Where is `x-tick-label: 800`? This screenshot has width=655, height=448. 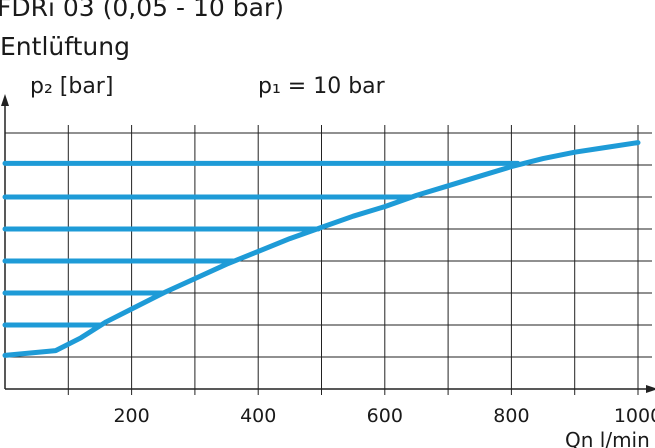 x-tick-label: 800 is located at coordinates (511, 416).